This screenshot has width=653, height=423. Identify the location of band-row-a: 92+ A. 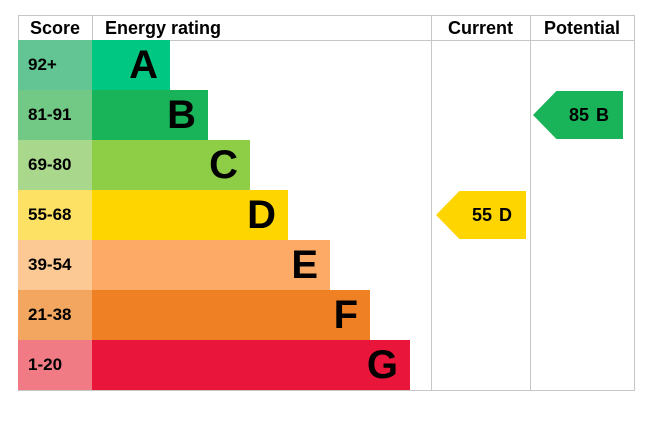
(326, 65).